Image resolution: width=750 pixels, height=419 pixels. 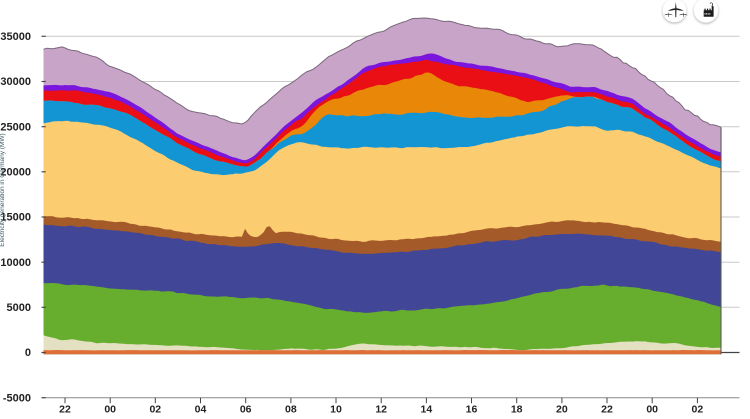 What do you see at coordinates (28, 353) in the screenshot?
I see `svg-text: 0` at bounding box center [28, 353].